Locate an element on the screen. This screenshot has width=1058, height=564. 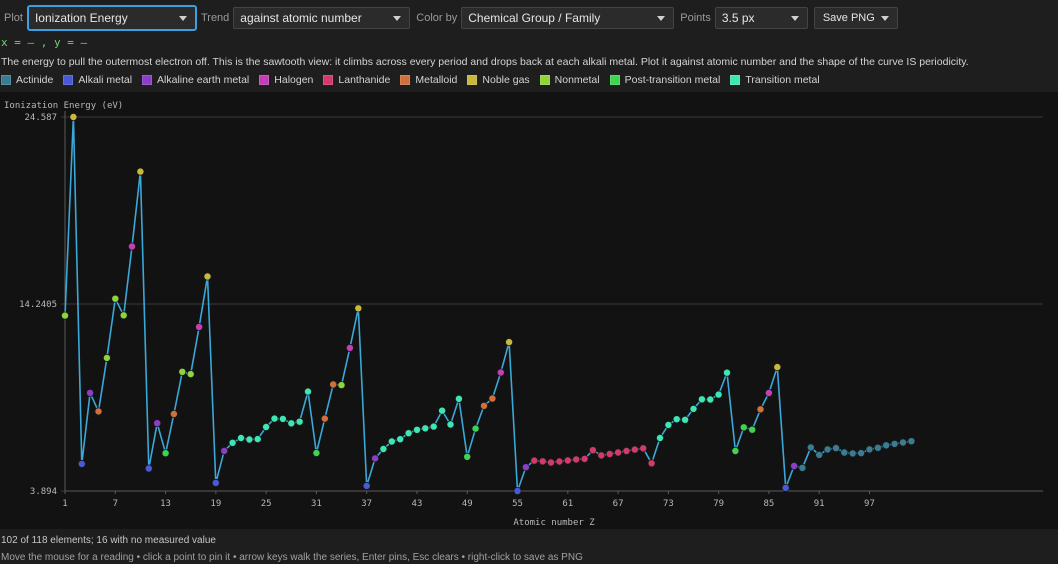
plot-select: Ionization Energy is located at coordinates (111, 18).